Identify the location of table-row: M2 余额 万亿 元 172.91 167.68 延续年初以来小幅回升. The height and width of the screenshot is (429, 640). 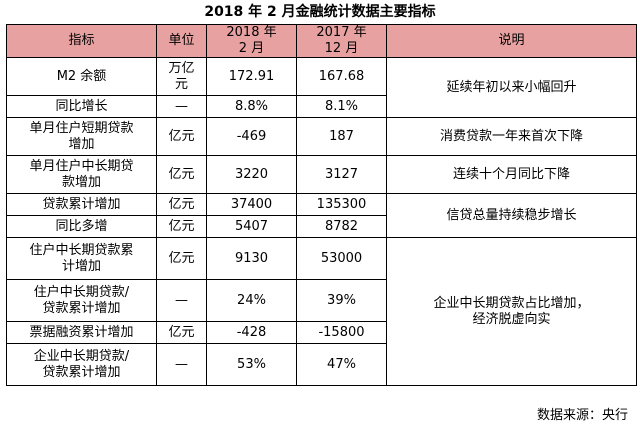
(321, 87).